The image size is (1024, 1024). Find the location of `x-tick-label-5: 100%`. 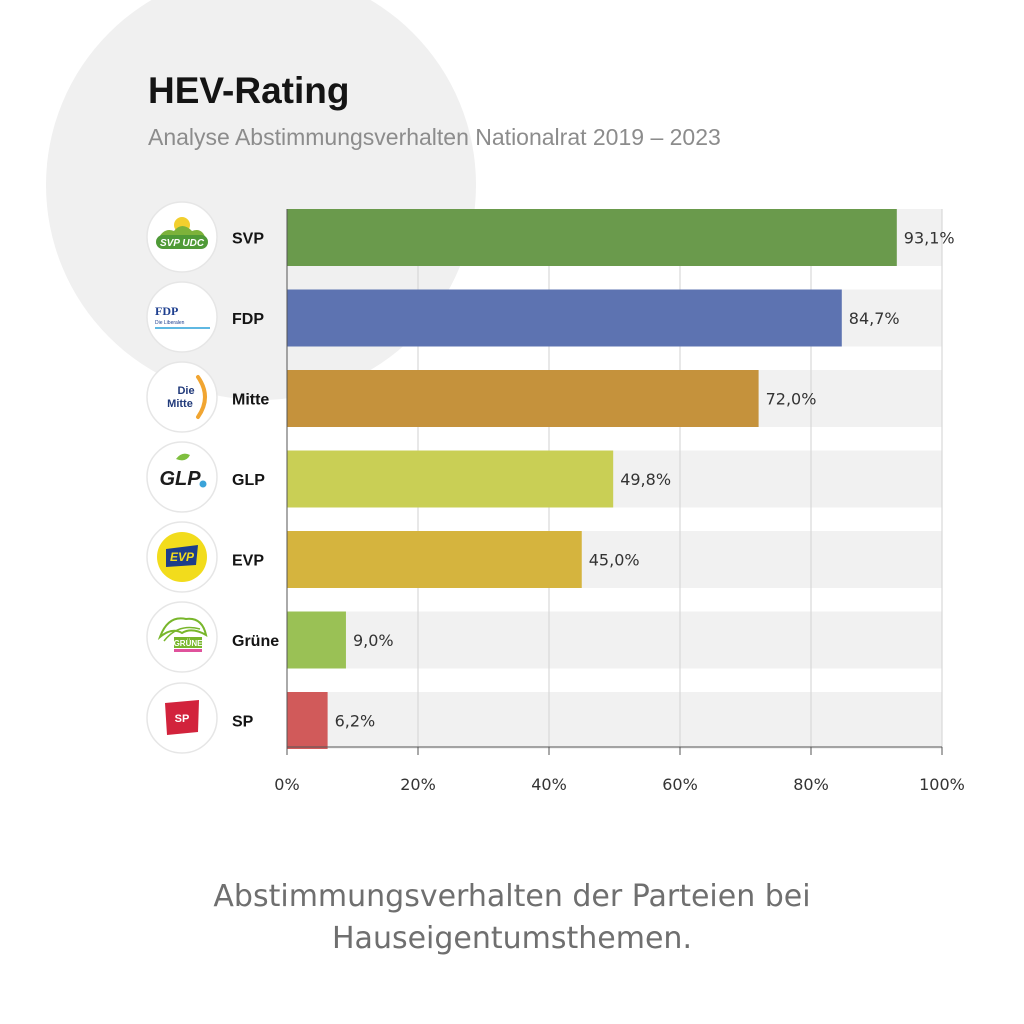

x-tick-label-5: 100% is located at coordinates (942, 784).